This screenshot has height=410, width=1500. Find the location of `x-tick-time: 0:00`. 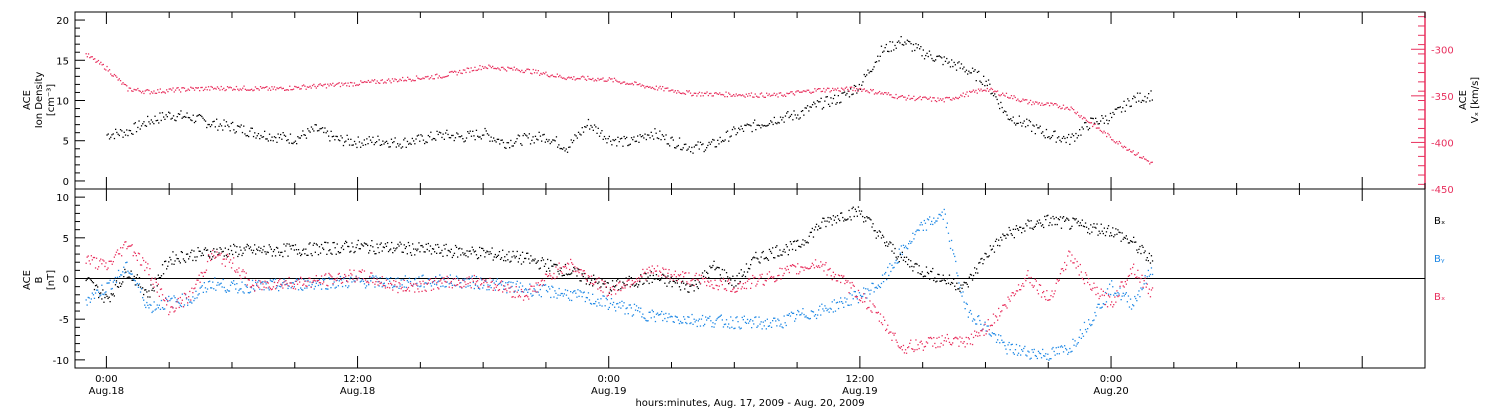

x-tick-time: 0:00 is located at coordinates (106, 379).